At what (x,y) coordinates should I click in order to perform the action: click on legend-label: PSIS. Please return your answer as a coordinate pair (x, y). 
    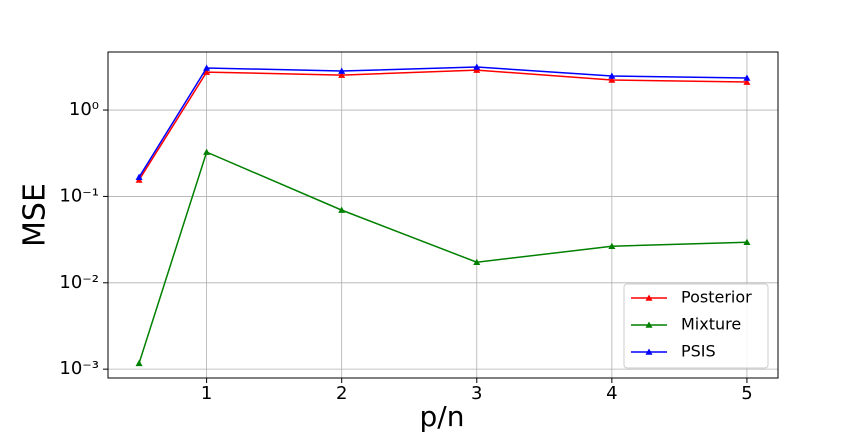
    Looking at the image, I should click on (698, 351).